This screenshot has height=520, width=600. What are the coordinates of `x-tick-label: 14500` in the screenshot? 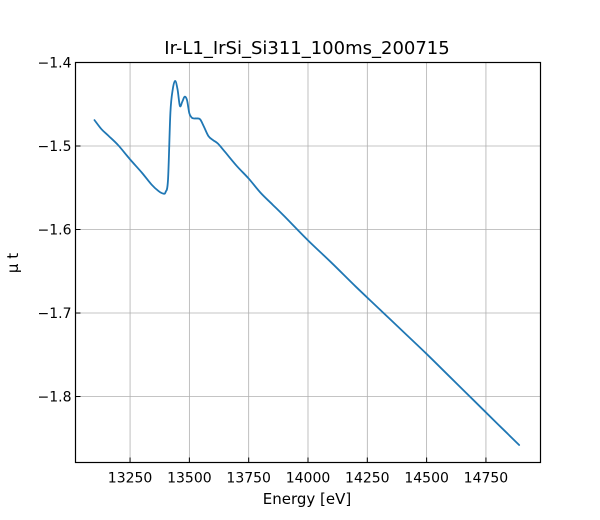 It's located at (426, 479).